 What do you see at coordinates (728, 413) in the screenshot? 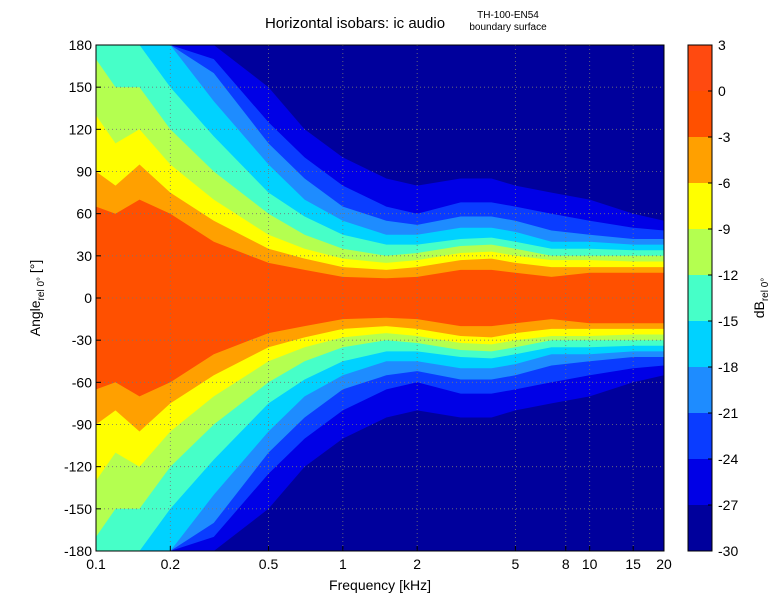
I see `colorbar-tick-label: -21` at bounding box center [728, 413].